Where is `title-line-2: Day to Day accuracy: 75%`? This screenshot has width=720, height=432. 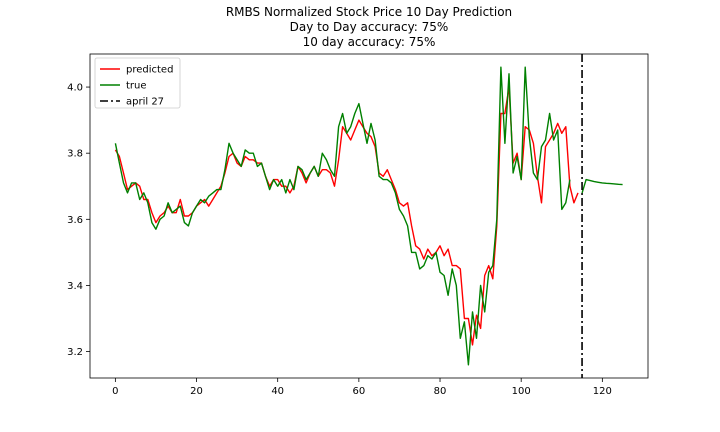
title-line-2: Day to Day accuracy: 75% is located at coordinates (369, 27).